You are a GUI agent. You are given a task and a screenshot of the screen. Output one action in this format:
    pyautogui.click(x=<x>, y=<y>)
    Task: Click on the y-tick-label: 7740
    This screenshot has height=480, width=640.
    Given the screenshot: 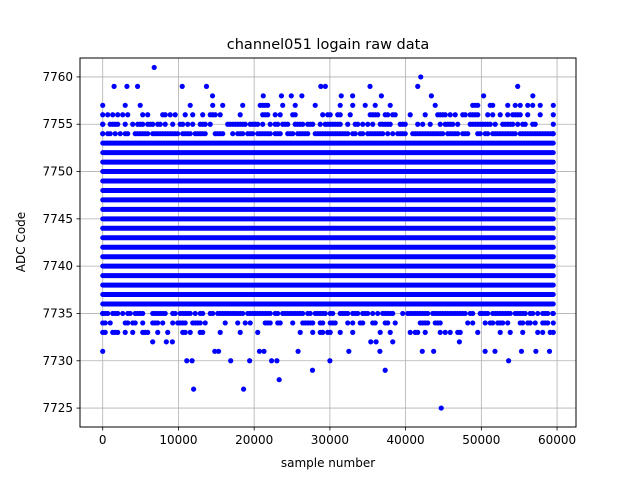 What is the action you would take?
    pyautogui.click(x=57, y=266)
    